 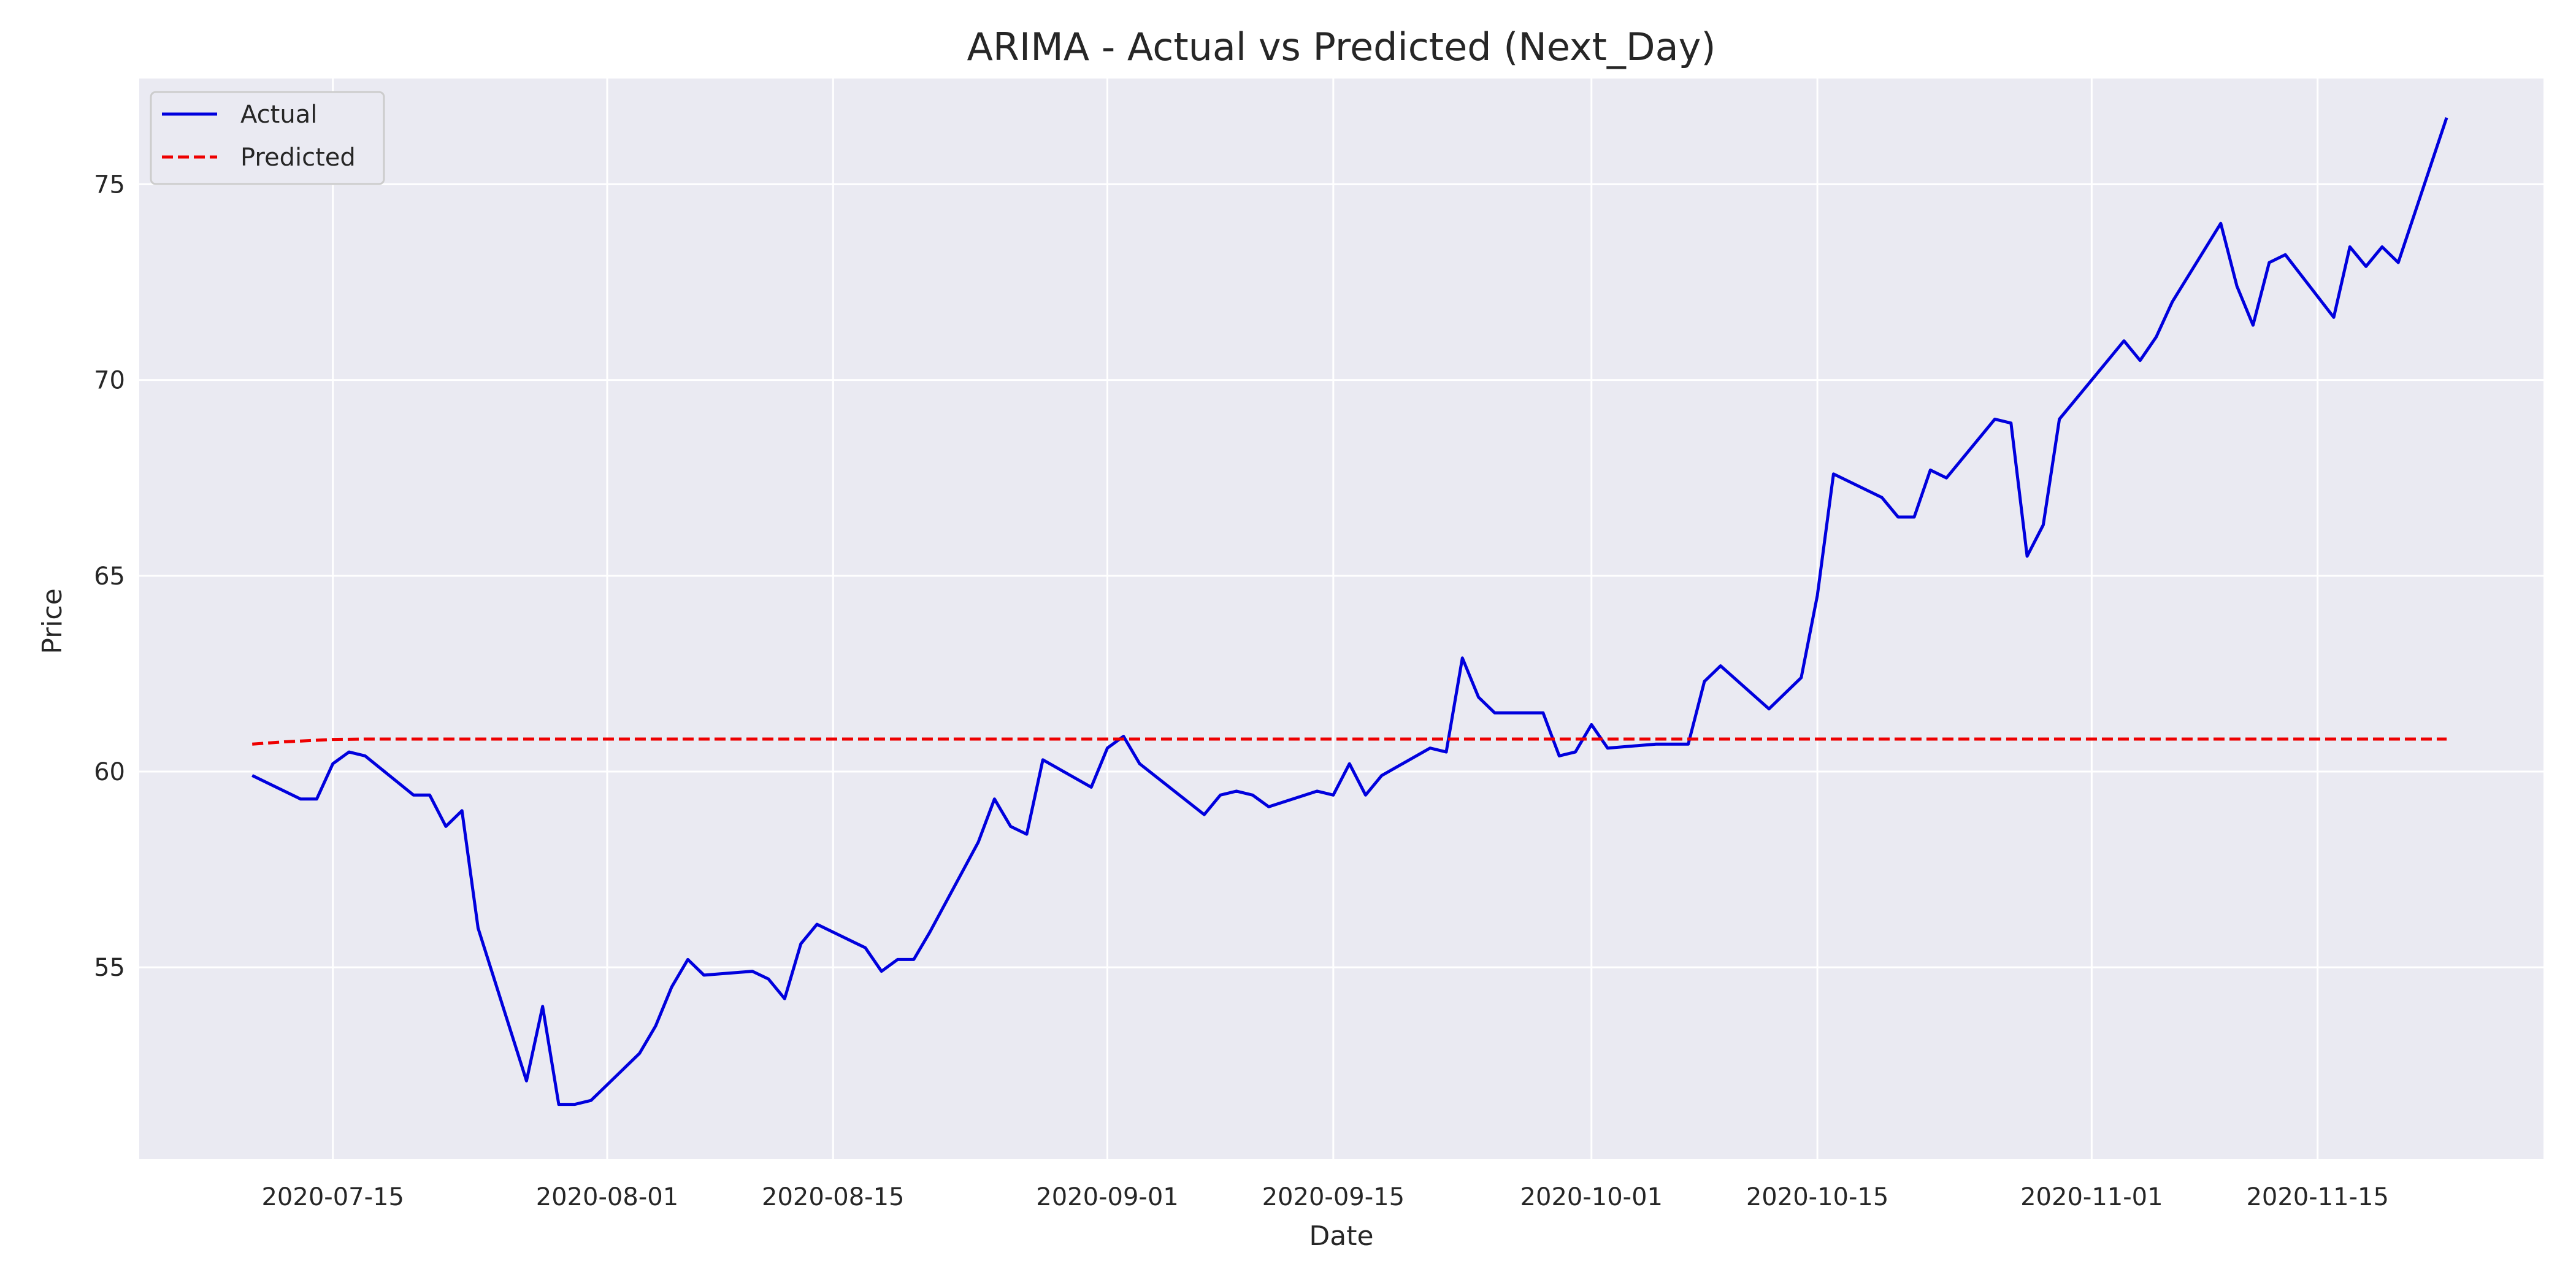 I want to click on x-tick-label: 2020-11-01, so click(x=2091, y=1197).